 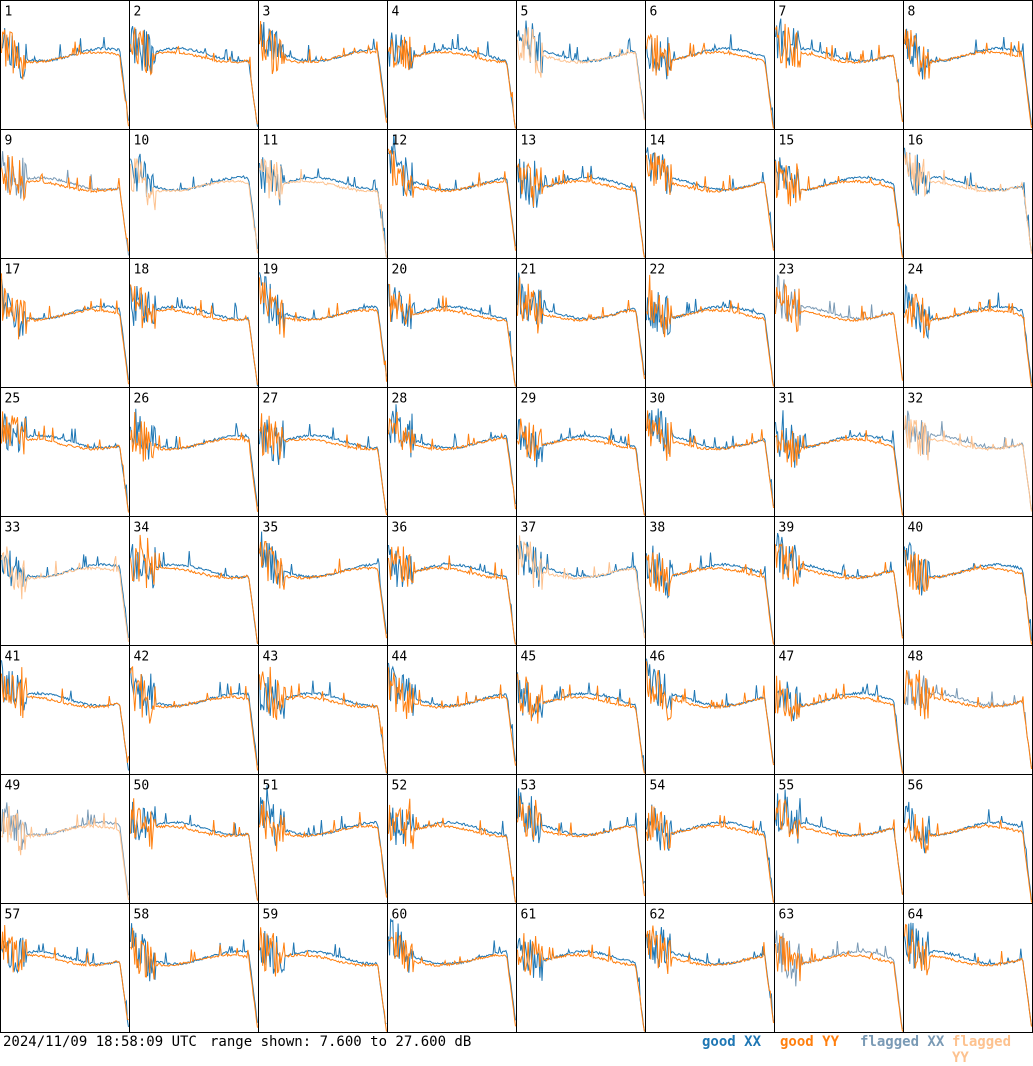 I want to click on panel-label: 39, so click(x=787, y=528).